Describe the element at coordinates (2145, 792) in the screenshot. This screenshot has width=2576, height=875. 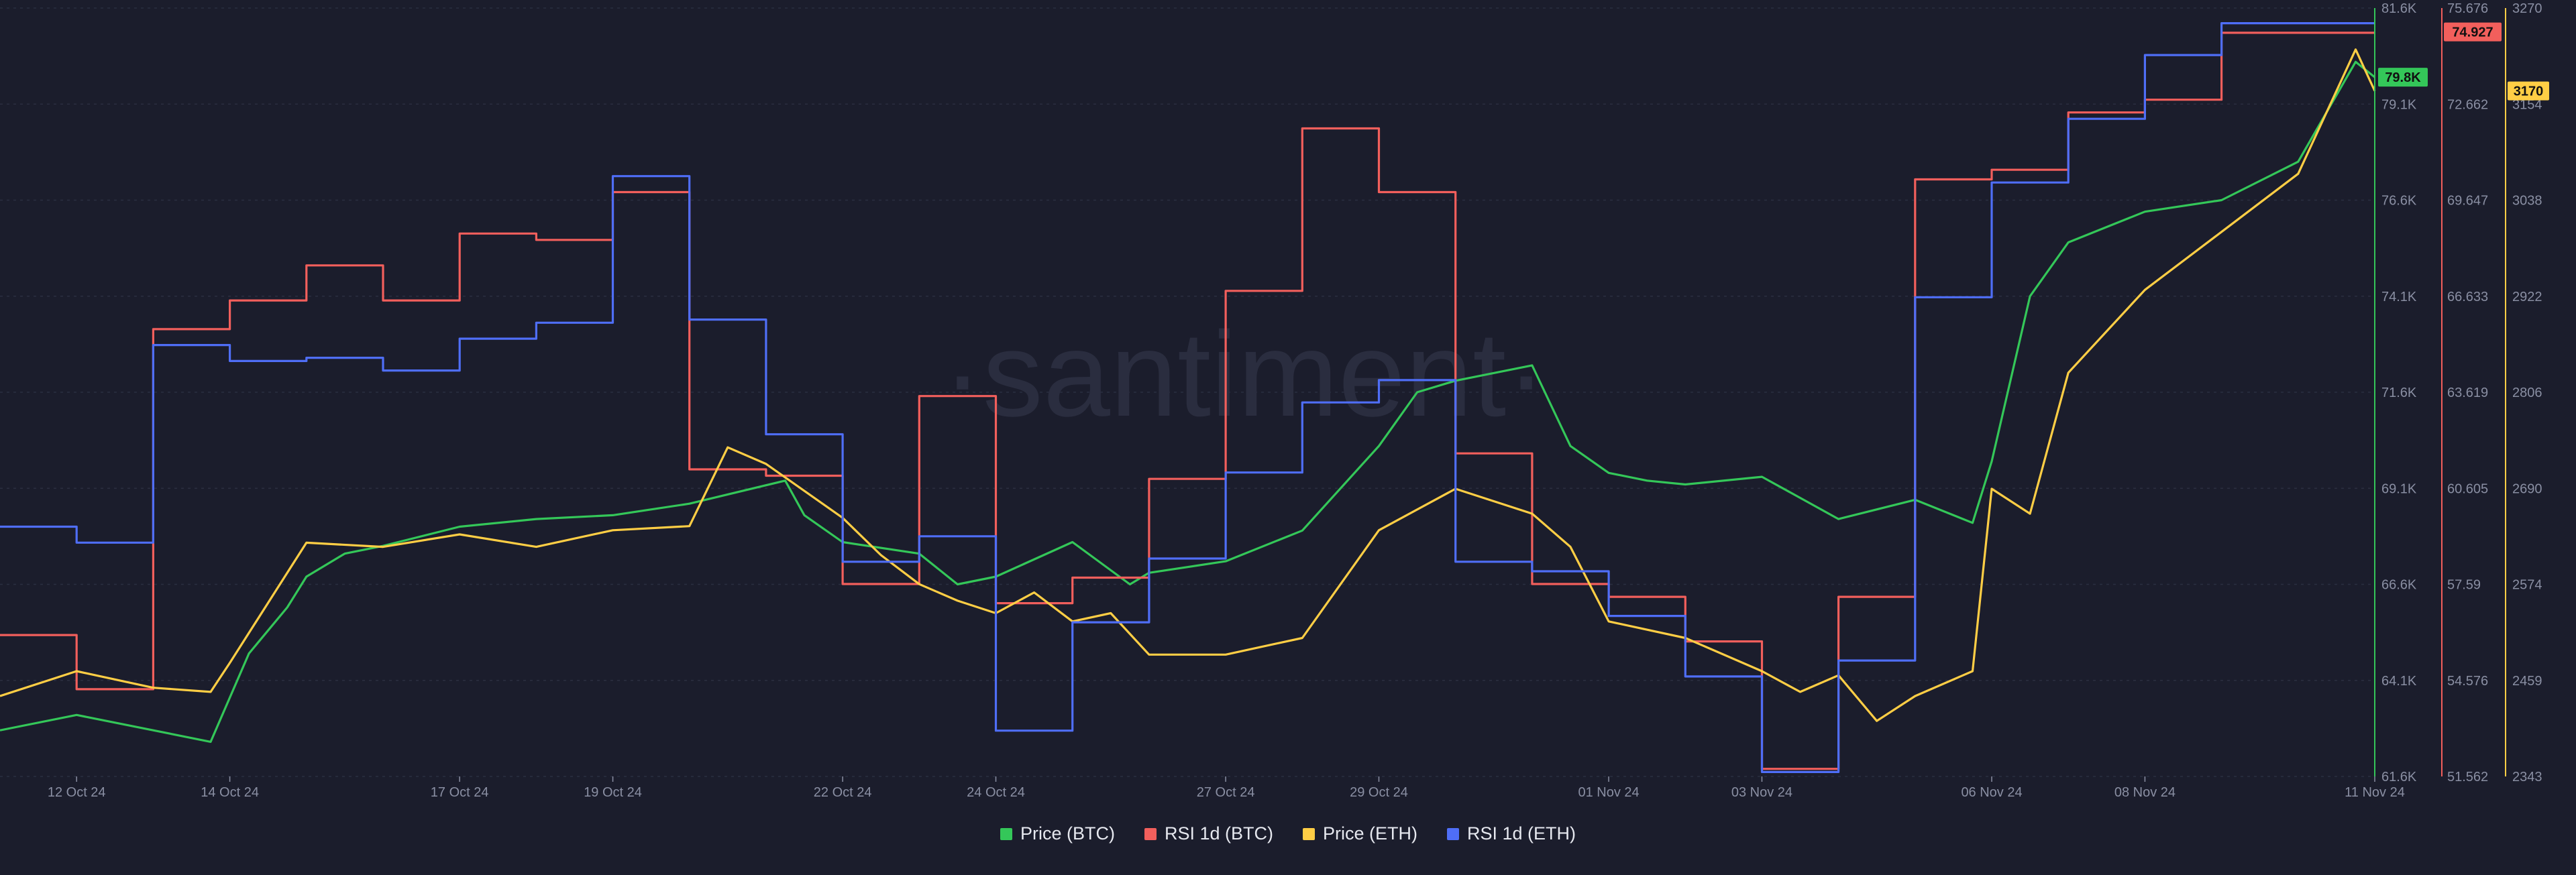
I see `x-tick-label: 08 Nov 24` at that location.